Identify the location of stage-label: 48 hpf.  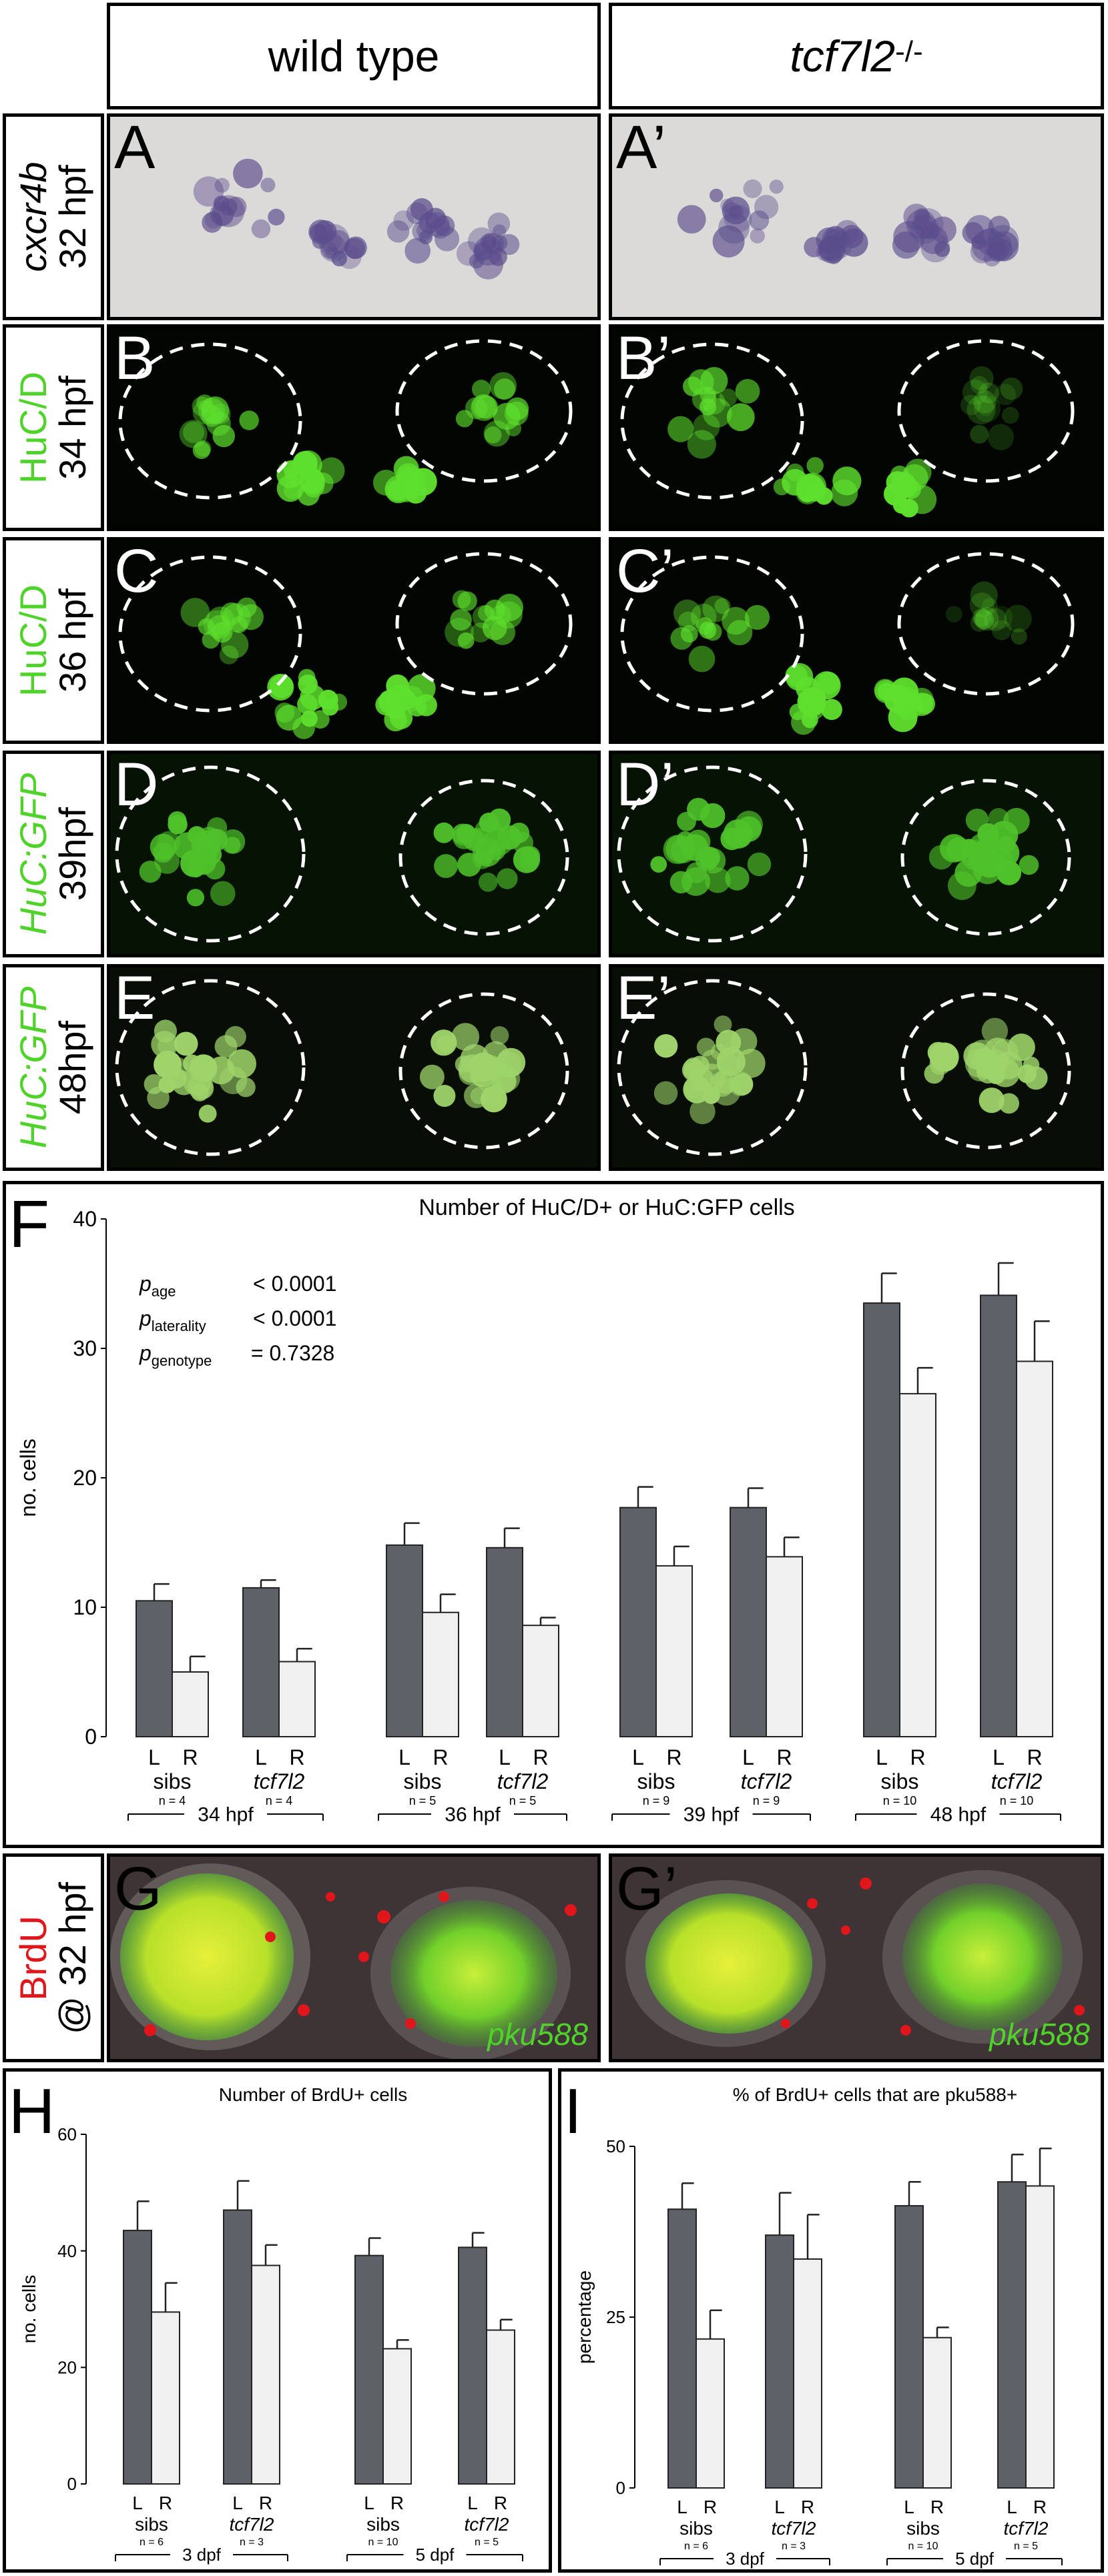
(958, 1815).